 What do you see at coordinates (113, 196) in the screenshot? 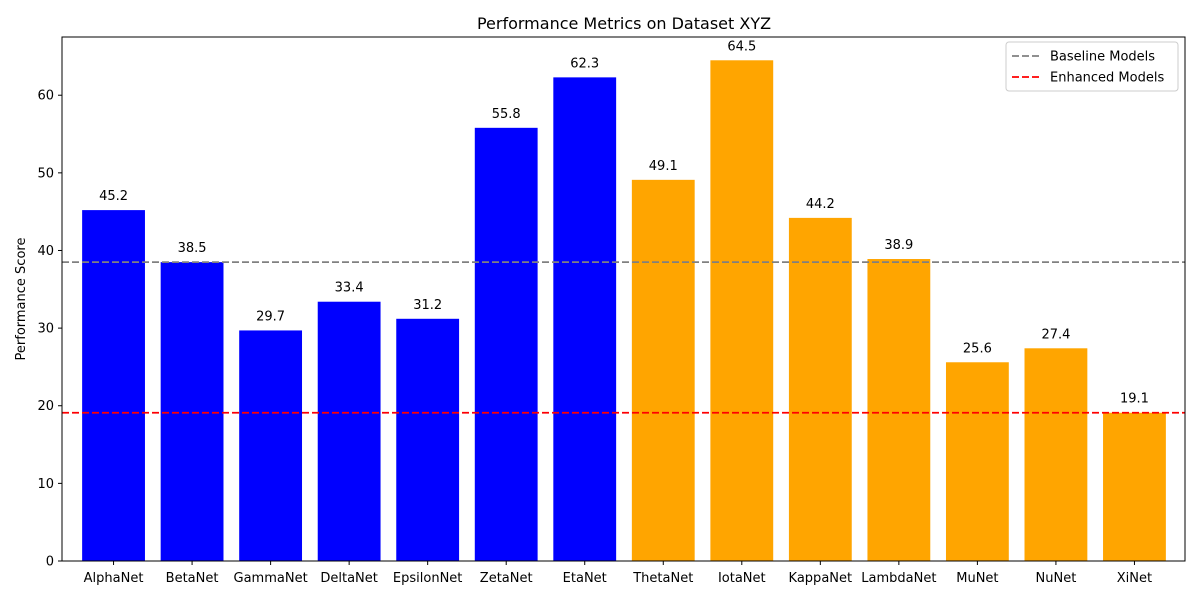
I see `data-label-alphanet: 45.2` at bounding box center [113, 196].